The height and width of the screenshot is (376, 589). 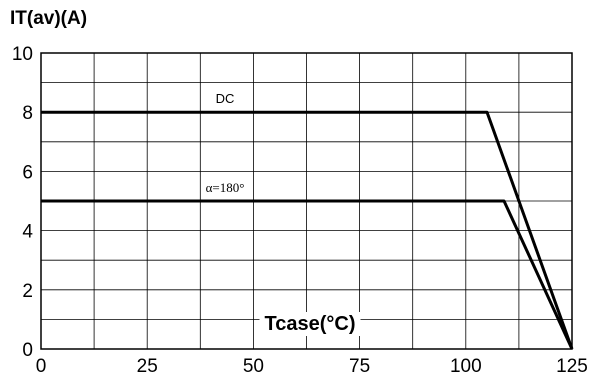 What do you see at coordinates (41, 366) in the screenshot?
I see `x-tick-label: 0` at bounding box center [41, 366].